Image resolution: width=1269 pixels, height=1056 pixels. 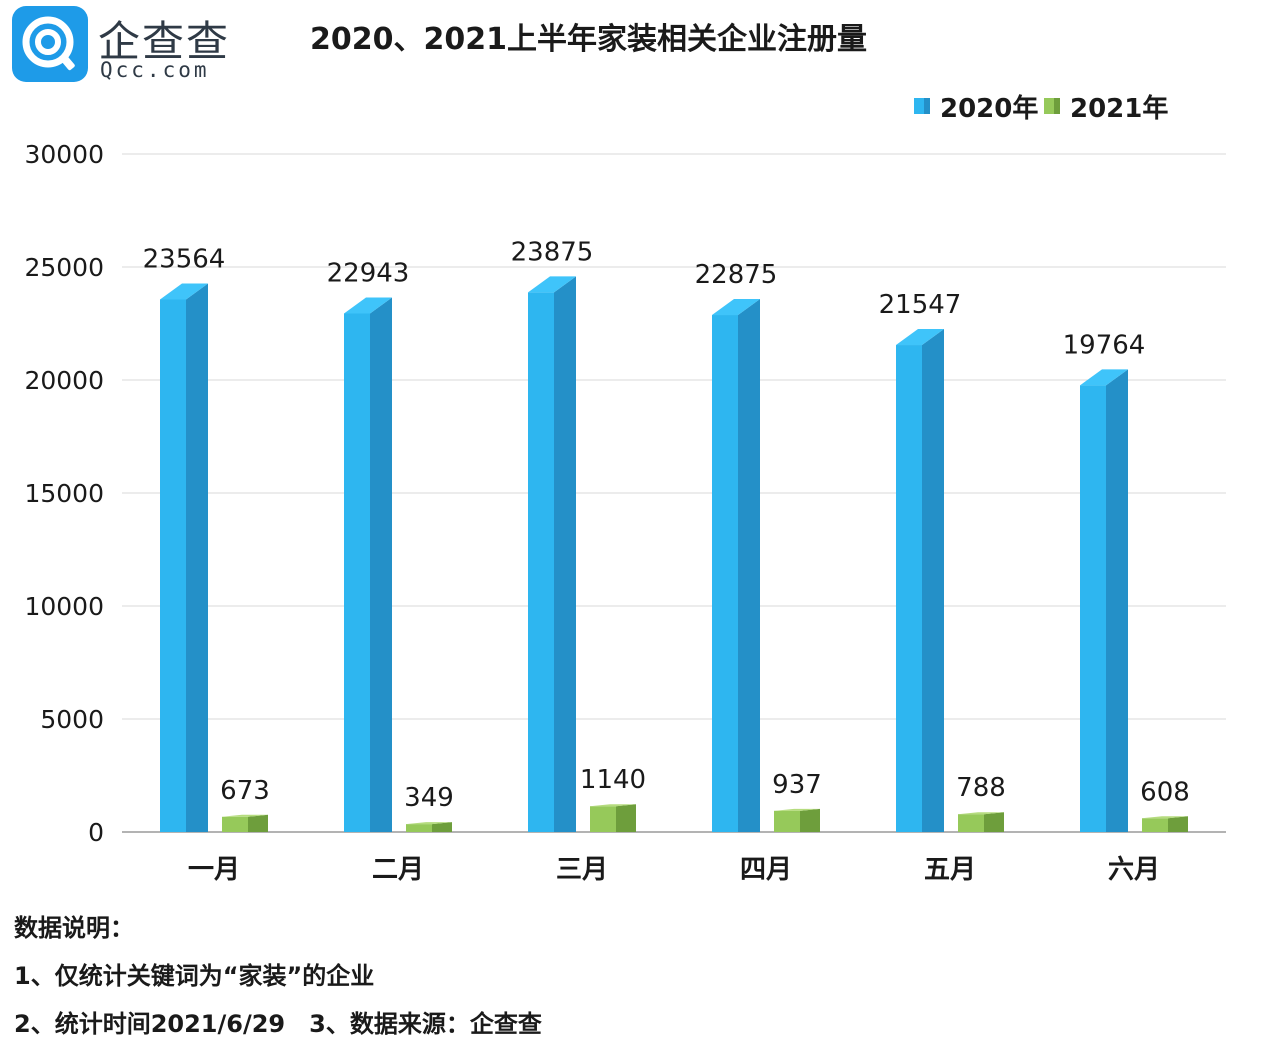 I want to click on data-label: 22875, so click(x=736, y=275).